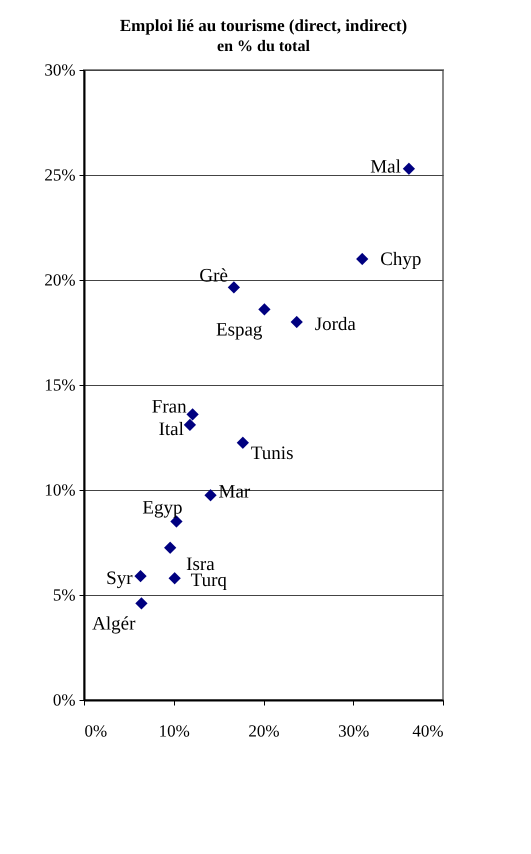 This screenshot has width=531, height=854. I want to click on annotation: Chyp, so click(401, 259).